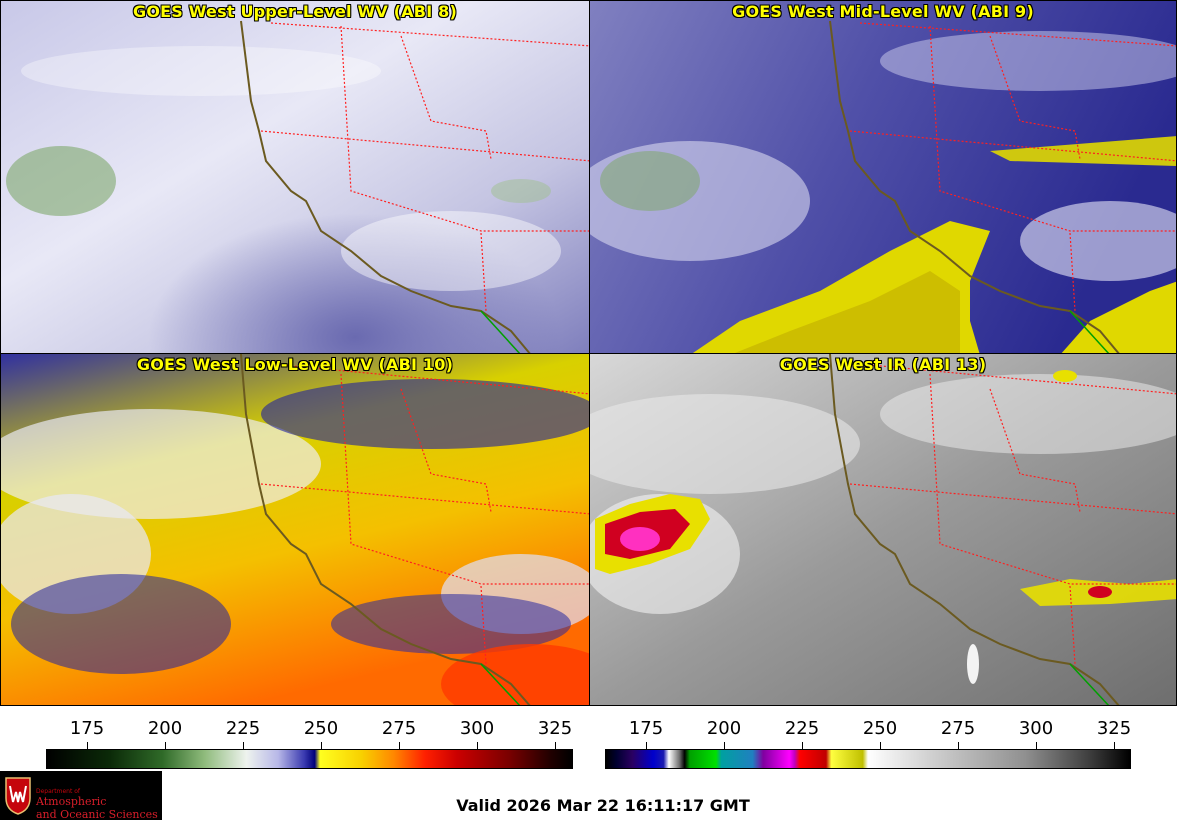  What do you see at coordinates (883, 11) in the screenshot?
I see `panel-title: GOES West Mid-Level WV (ABI 9)` at bounding box center [883, 11].